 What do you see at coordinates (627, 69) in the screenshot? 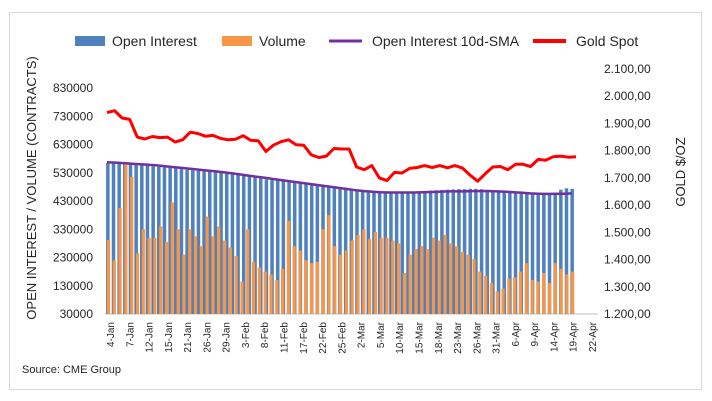
I see `y-right-tick: 2.100,00` at bounding box center [627, 69].